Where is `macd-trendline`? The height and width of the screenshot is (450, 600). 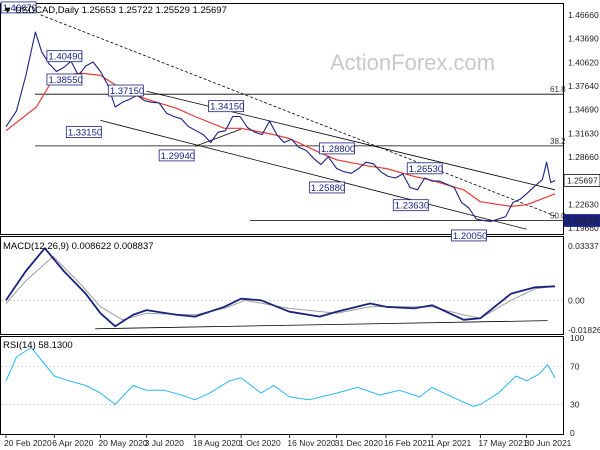 macd-trendline is located at coordinates (321, 325).